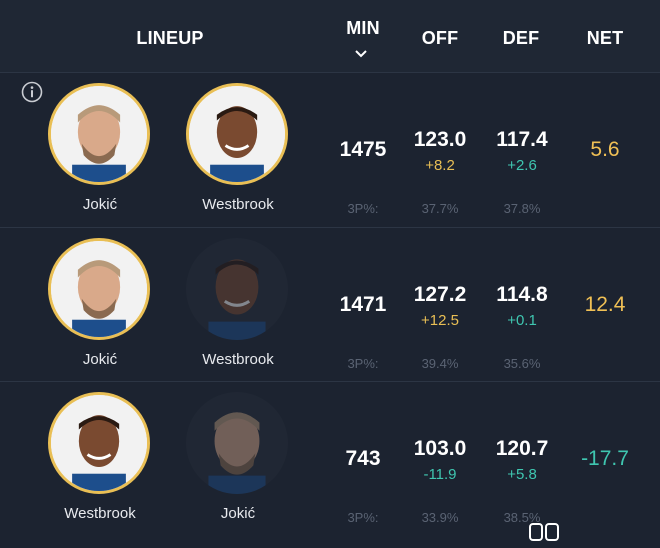  I want to click on table-header: LINEUP MIN OFF DEF NET, so click(330, 36).